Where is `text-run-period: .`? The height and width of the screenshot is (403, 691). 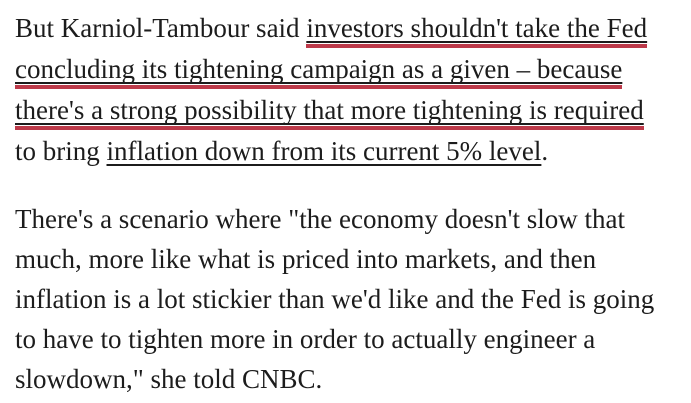 text-run-period: . is located at coordinates (545, 151).